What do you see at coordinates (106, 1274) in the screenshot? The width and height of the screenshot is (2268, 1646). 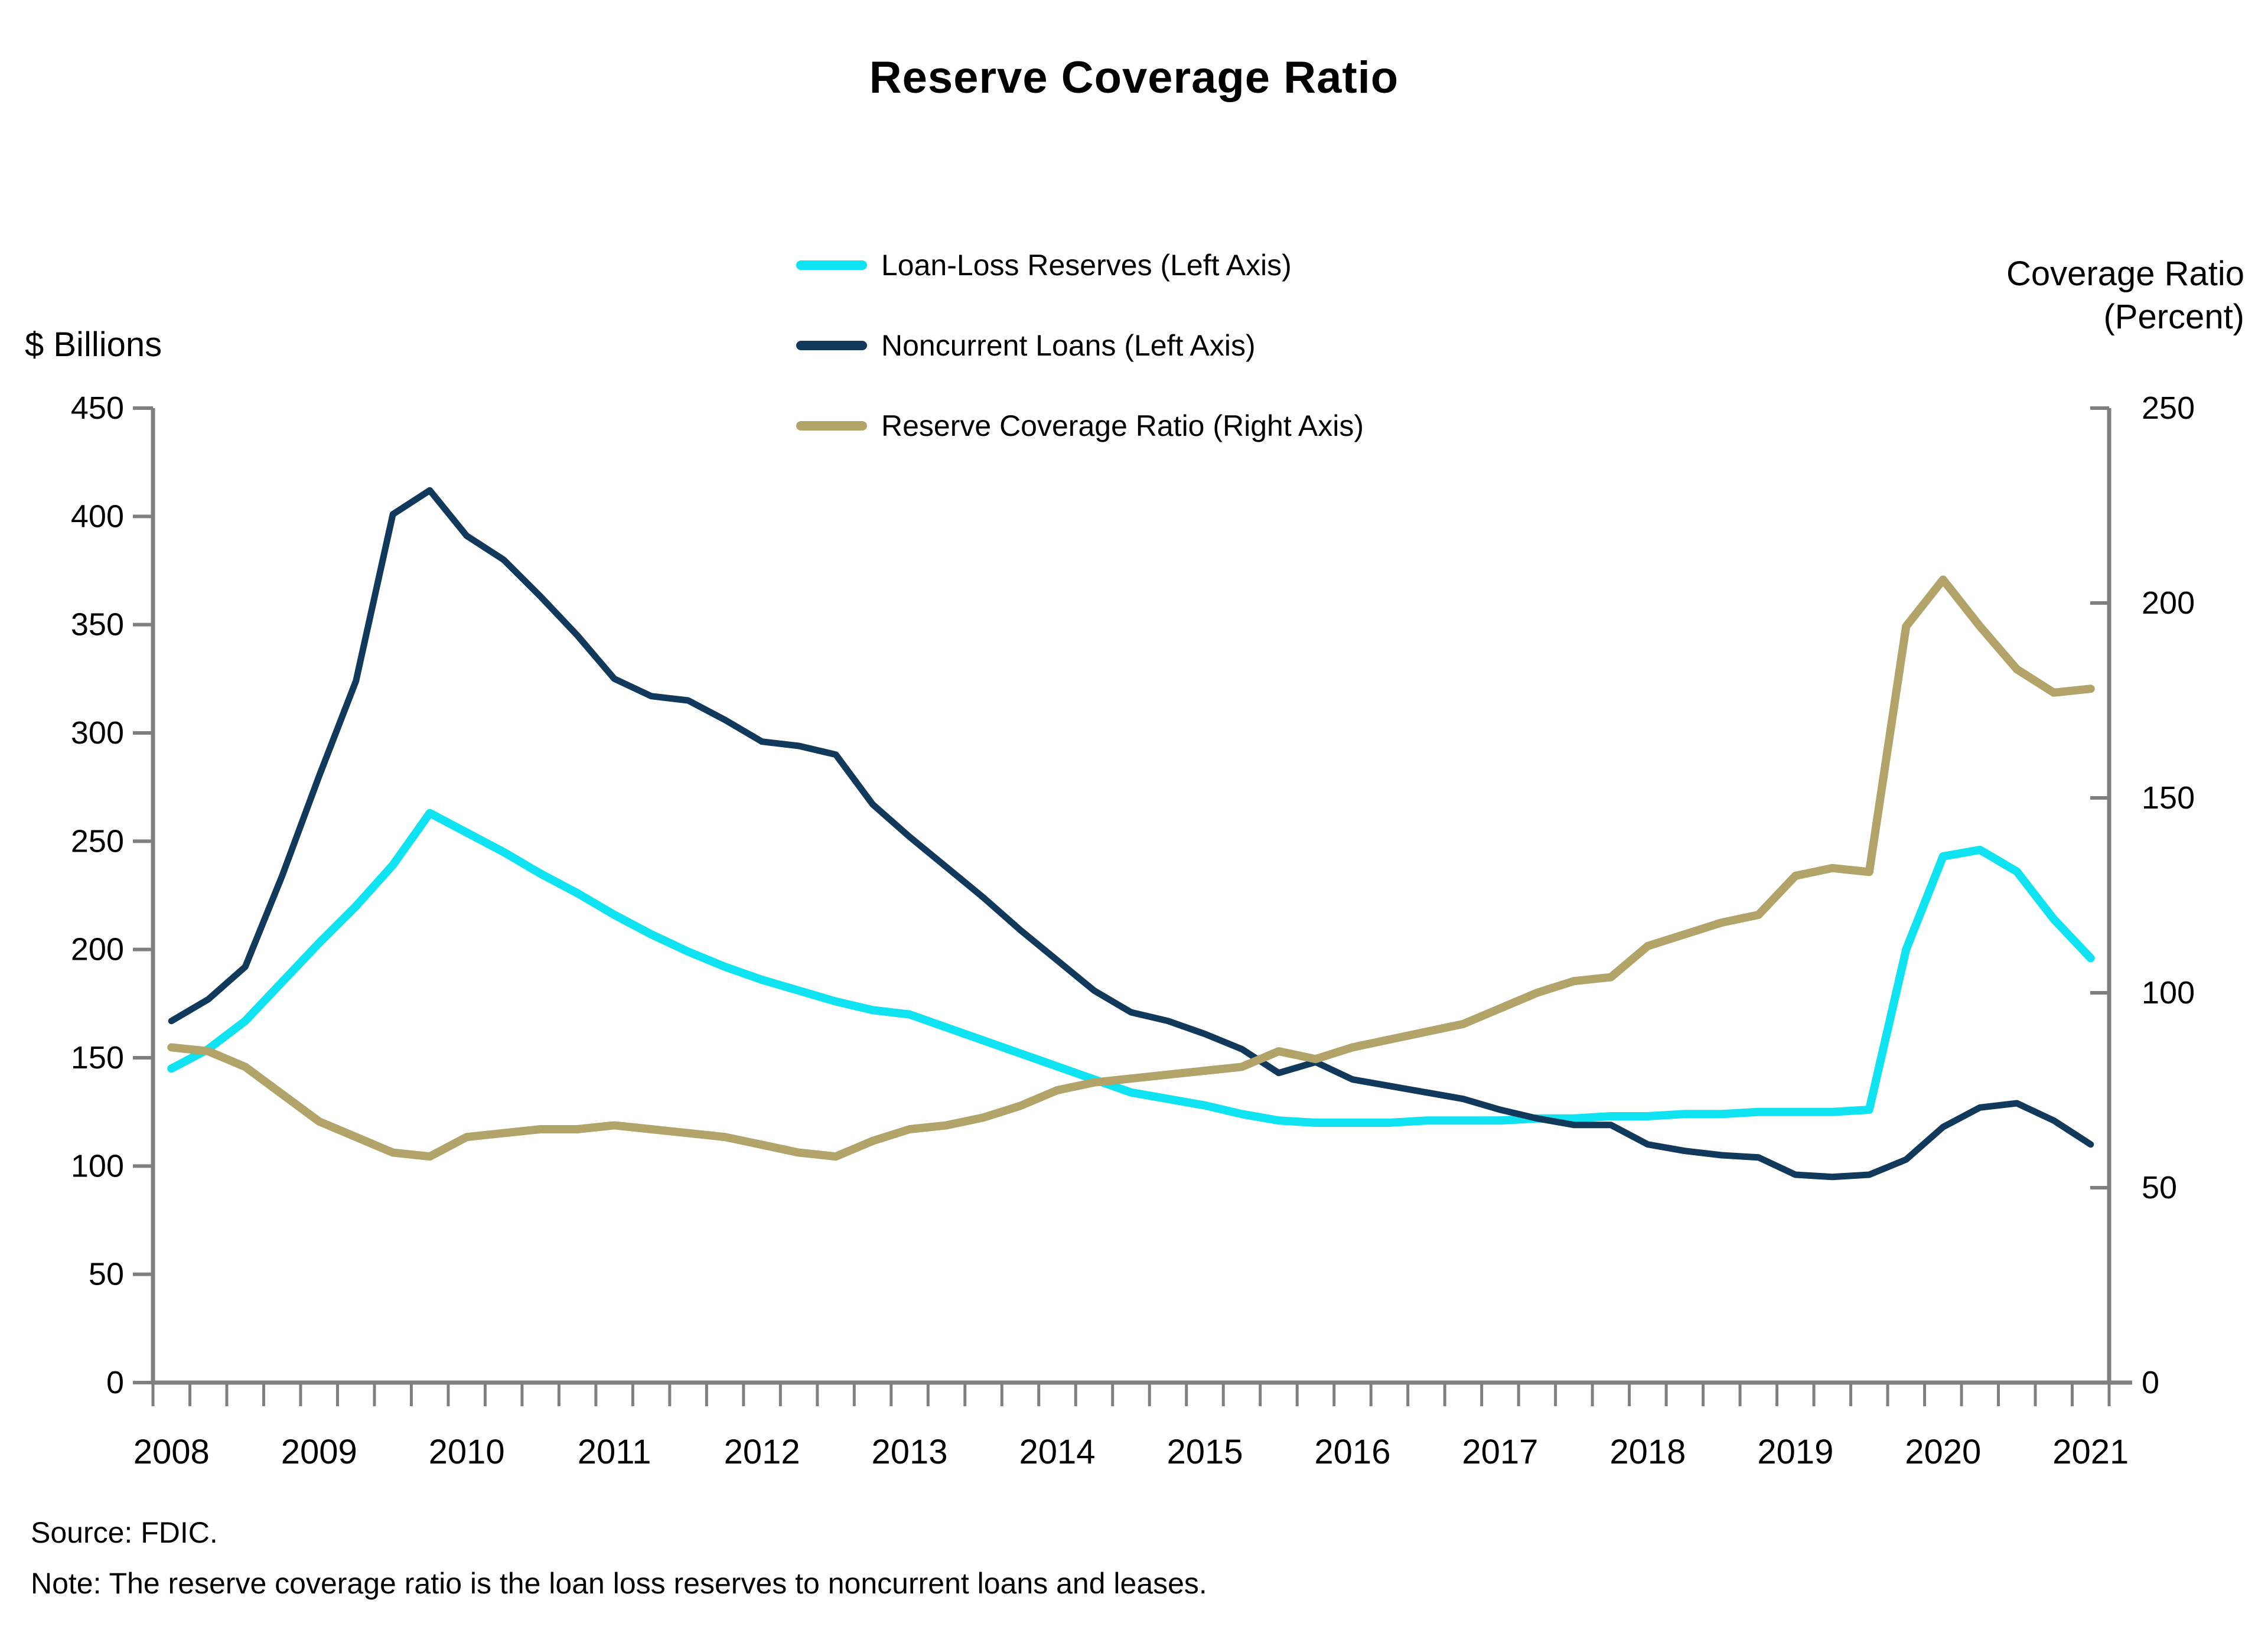 I see `left-axis-tick-label: 50` at bounding box center [106, 1274].